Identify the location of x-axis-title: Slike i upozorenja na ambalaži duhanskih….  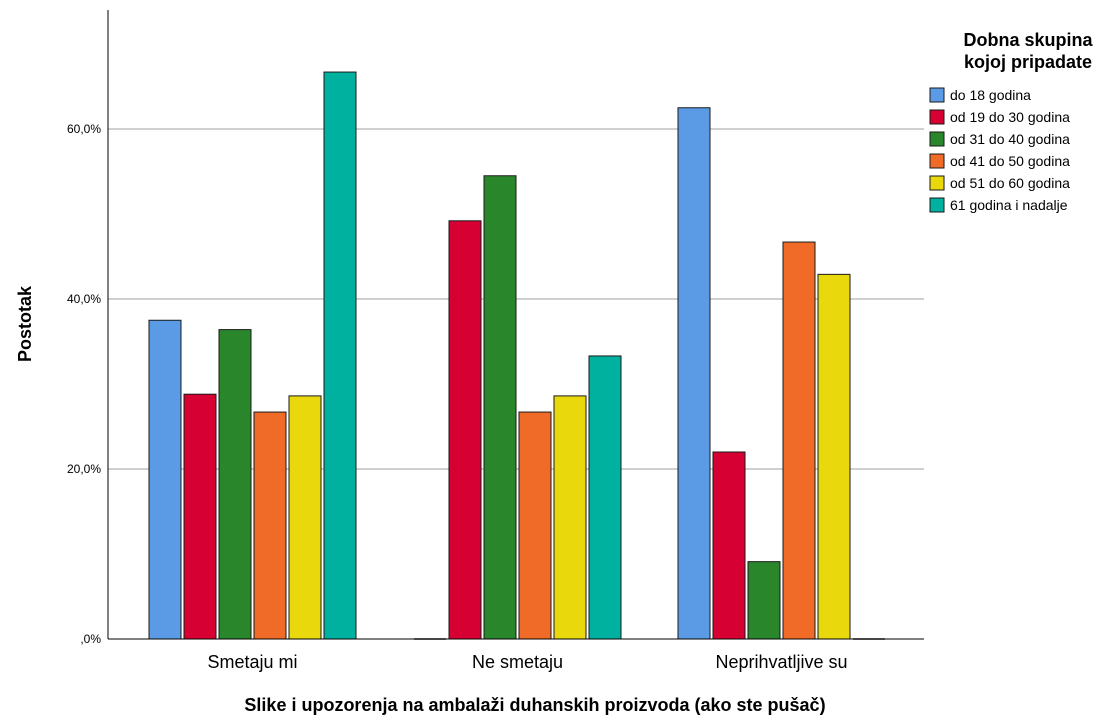
(534, 705).